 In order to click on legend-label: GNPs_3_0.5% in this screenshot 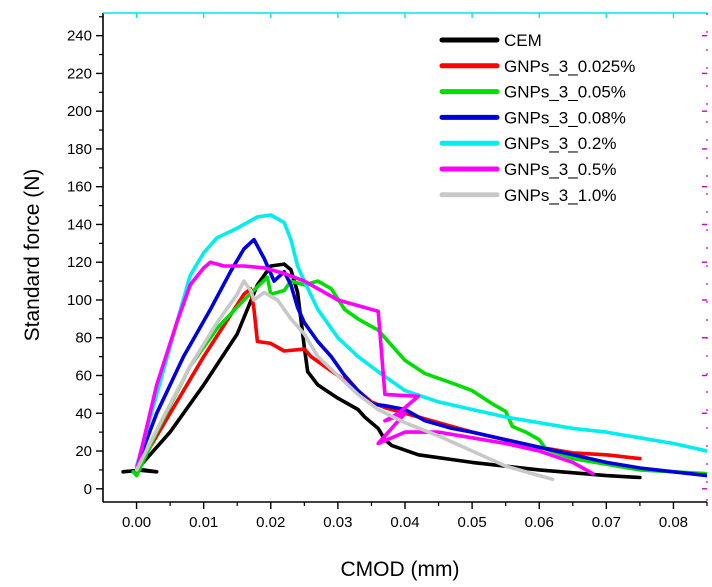, I will do `click(560, 169)`.